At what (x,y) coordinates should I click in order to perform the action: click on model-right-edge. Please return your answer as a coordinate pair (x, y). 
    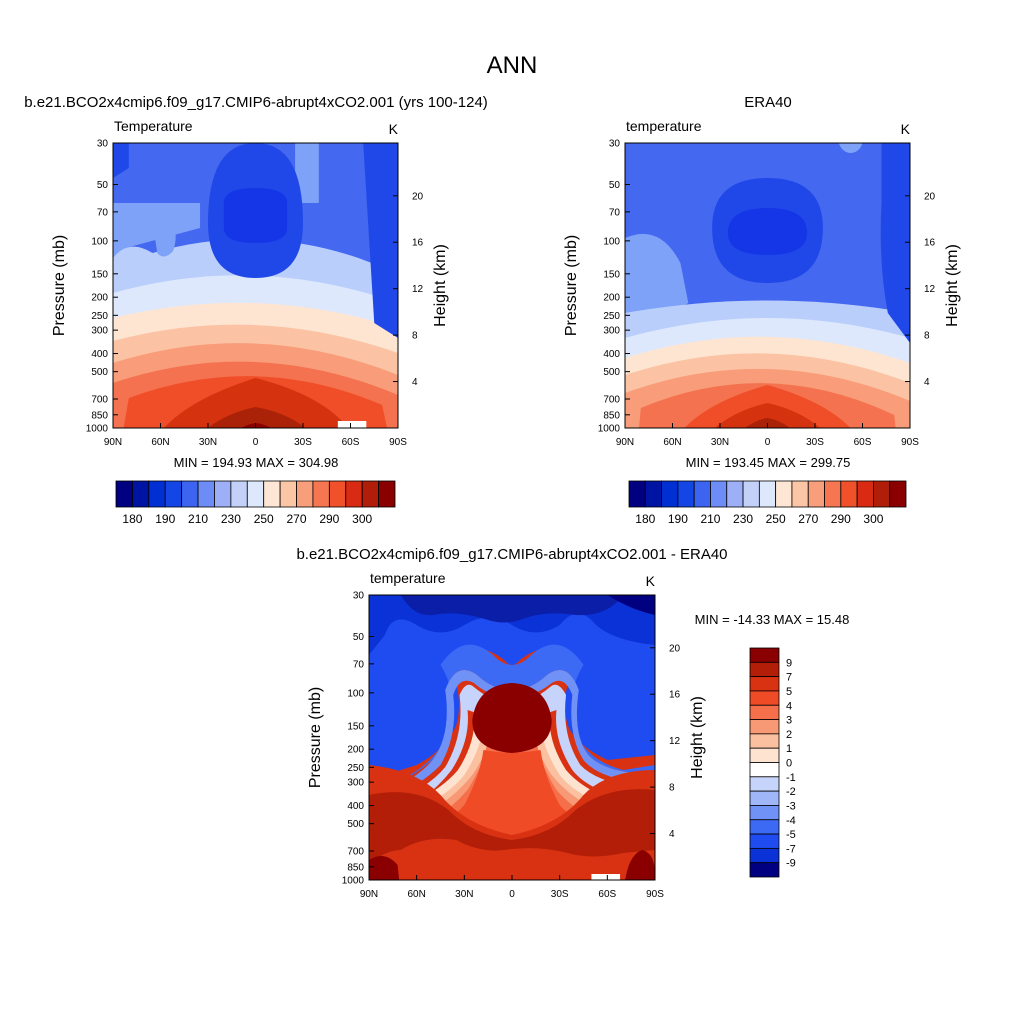
    Looking at the image, I should click on (380, 240).